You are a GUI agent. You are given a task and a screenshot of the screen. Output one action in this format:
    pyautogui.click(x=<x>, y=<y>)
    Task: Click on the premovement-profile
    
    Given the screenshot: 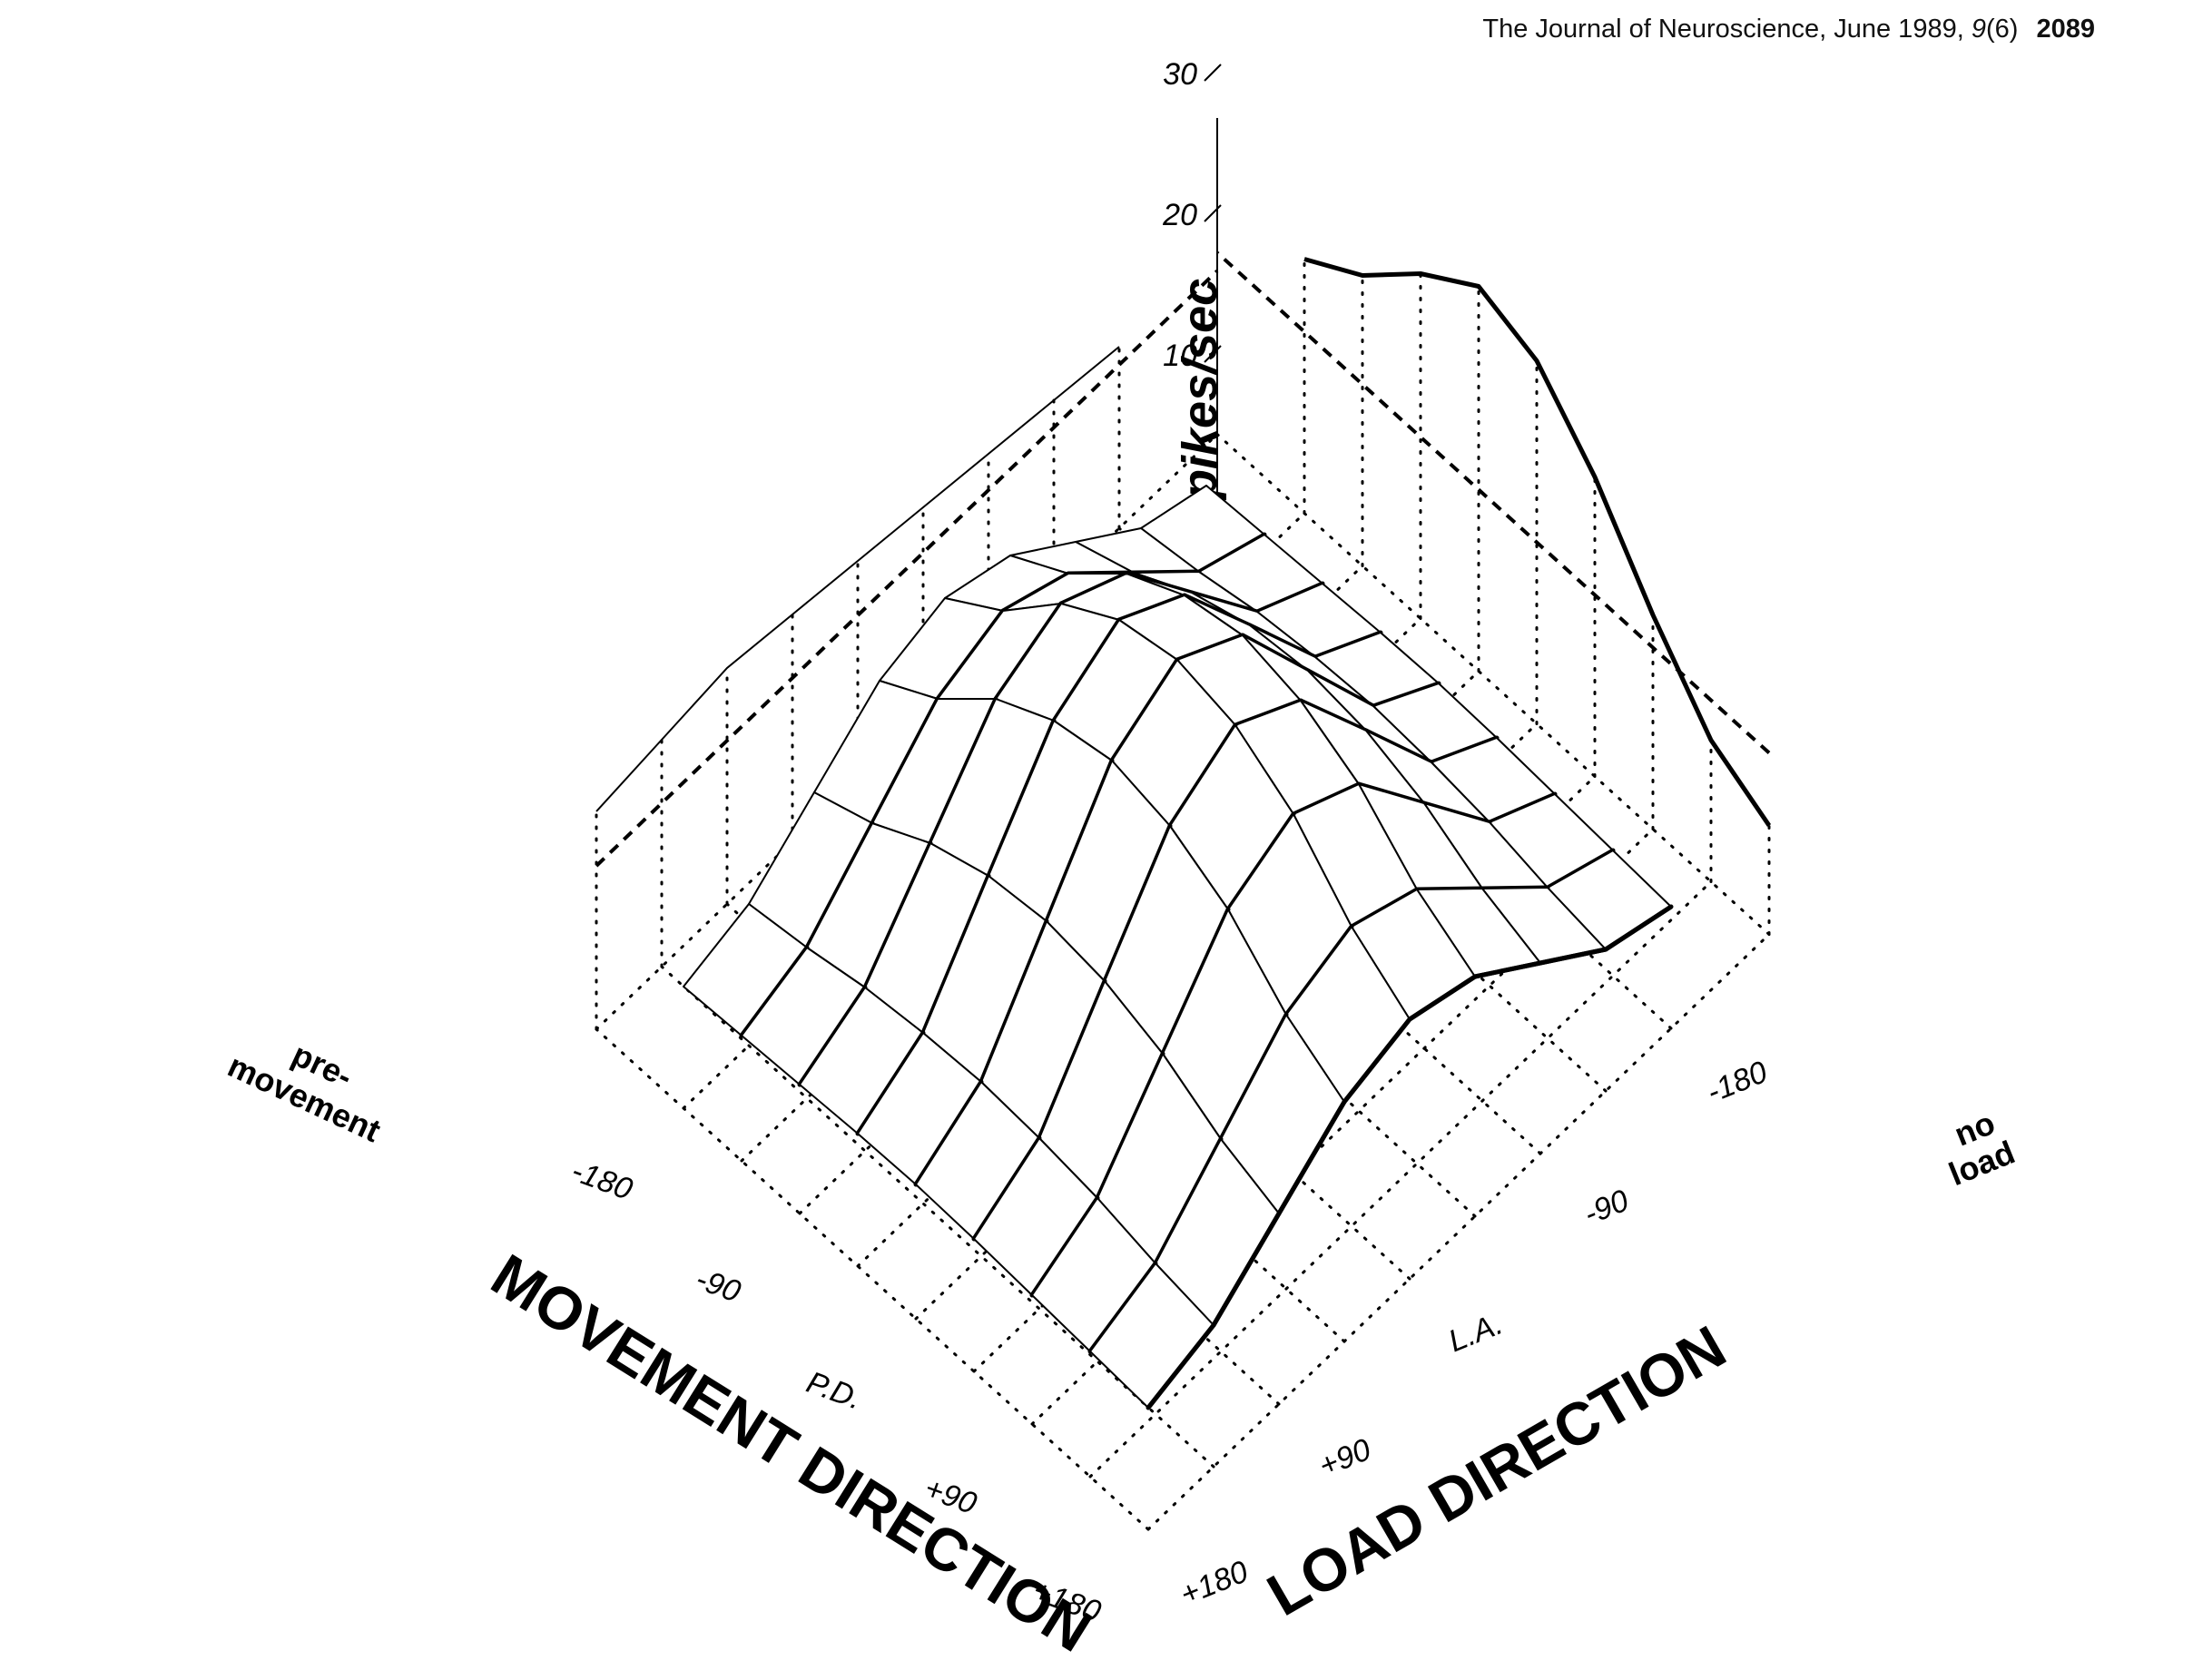 What is the action you would take?
    pyautogui.click(x=857, y=579)
    